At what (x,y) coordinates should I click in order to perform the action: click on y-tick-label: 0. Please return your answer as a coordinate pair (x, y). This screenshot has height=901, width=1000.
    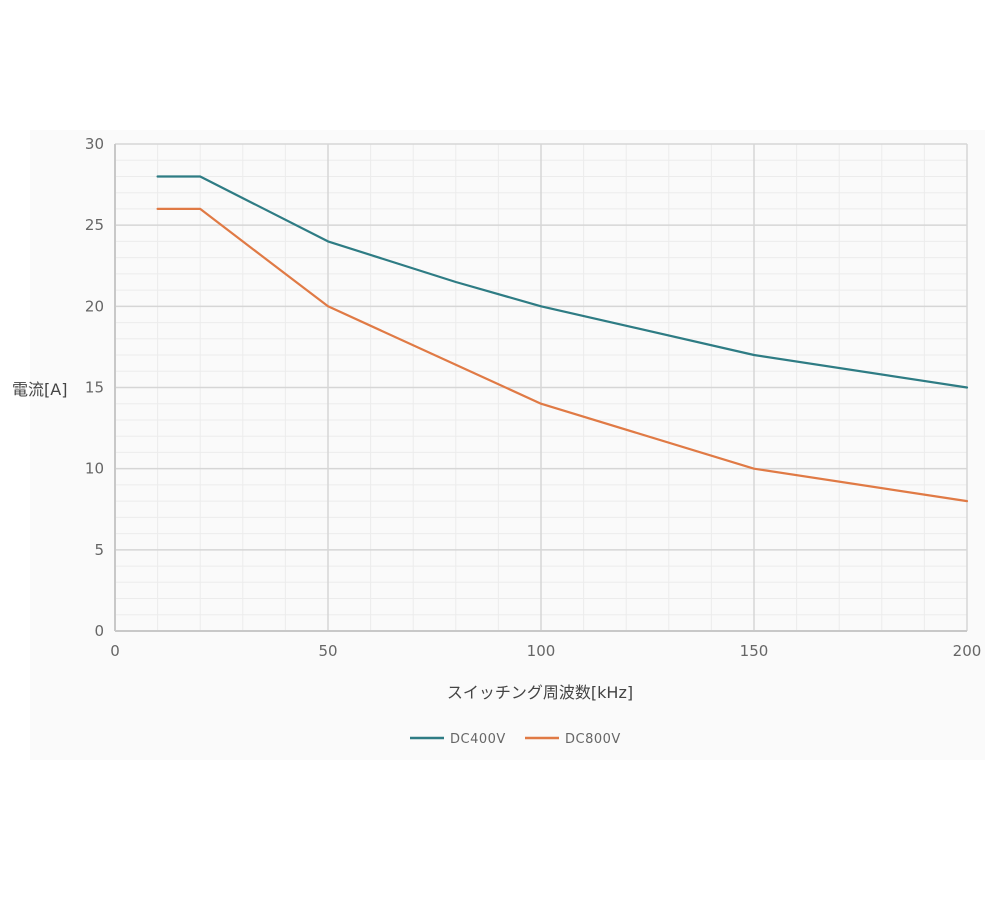
    Looking at the image, I should click on (99, 631).